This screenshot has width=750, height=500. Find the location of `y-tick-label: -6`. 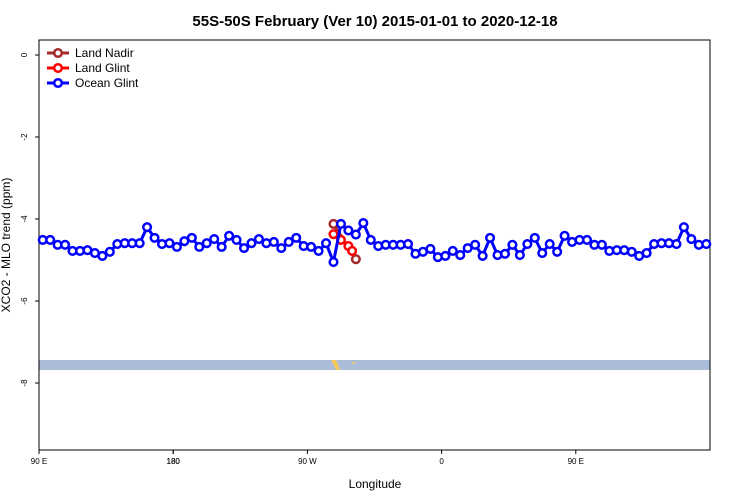

y-tick-label: -6 is located at coordinates (24, 301).